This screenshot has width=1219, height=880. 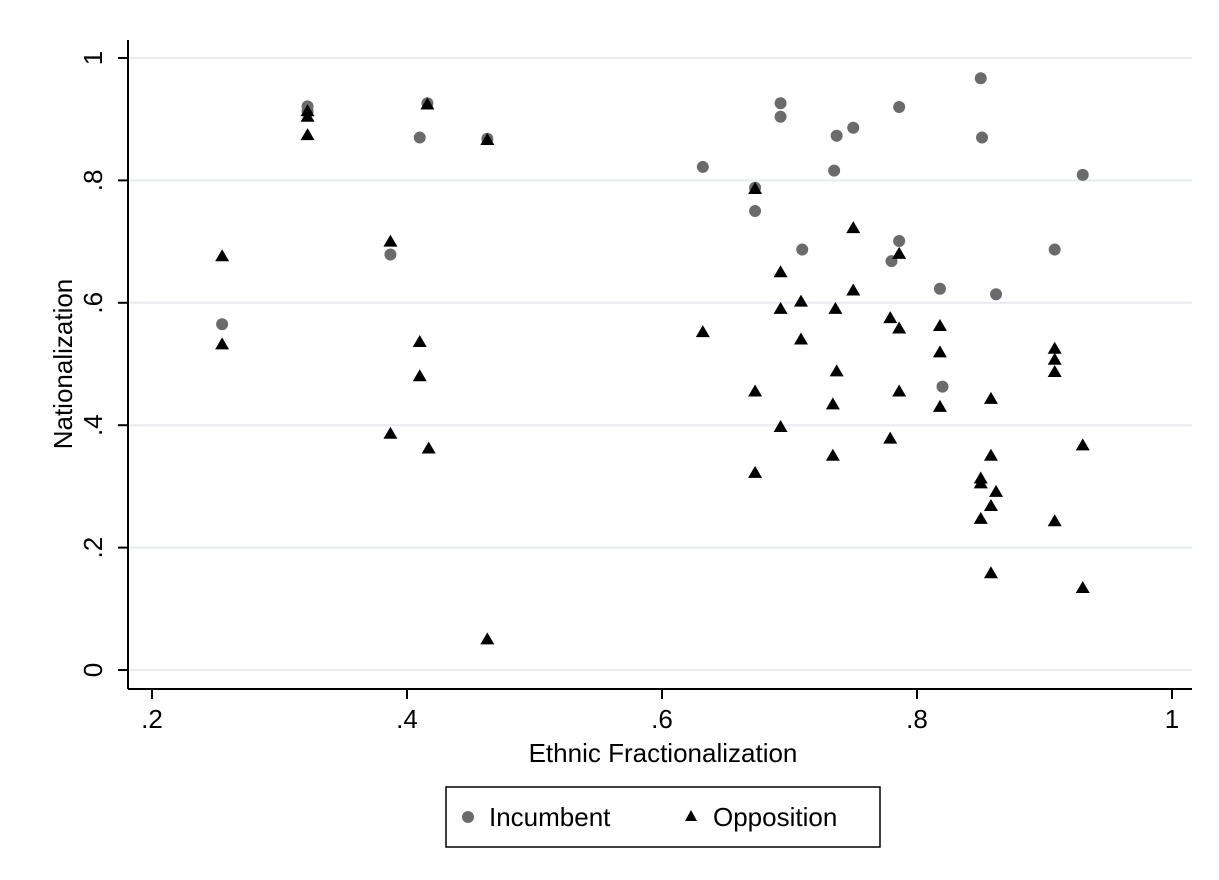 What do you see at coordinates (63, 364) in the screenshot?
I see `y-axis-title: Nationalization` at bounding box center [63, 364].